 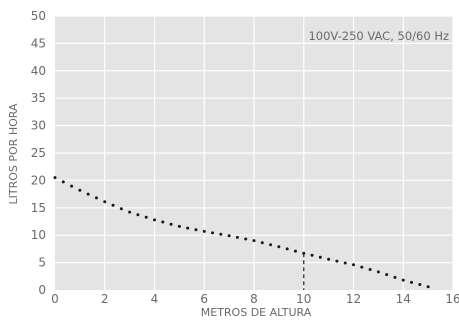 What do you see at coordinates (38, 235) in the screenshot?
I see `y-tick-label: 10` at bounding box center [38, 235].